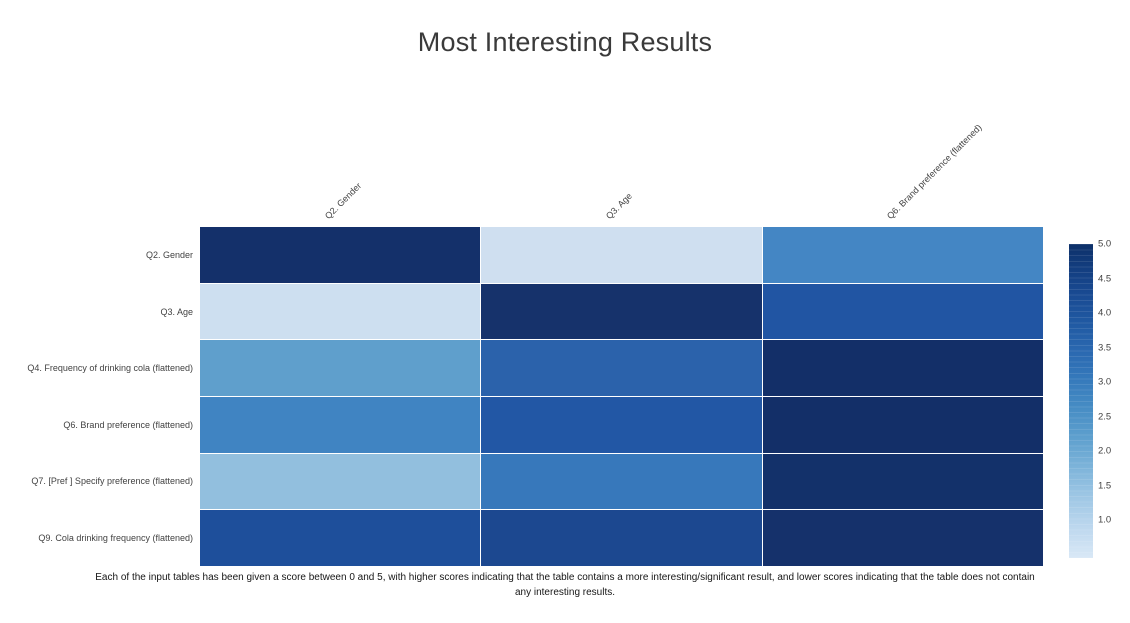 This screenshot has width=1130, height=623. I want to click on colorbar-tick-label: 5.0, so click(1105, 244).